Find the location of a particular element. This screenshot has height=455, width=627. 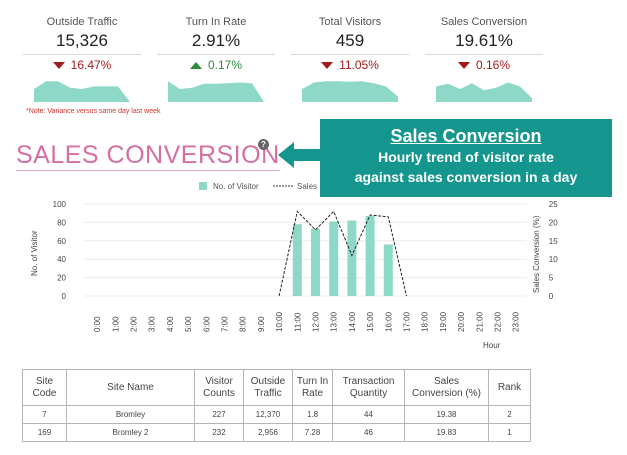

col-sales-conversion: Sales Conversion (%) is located at coordinates (446, 387).